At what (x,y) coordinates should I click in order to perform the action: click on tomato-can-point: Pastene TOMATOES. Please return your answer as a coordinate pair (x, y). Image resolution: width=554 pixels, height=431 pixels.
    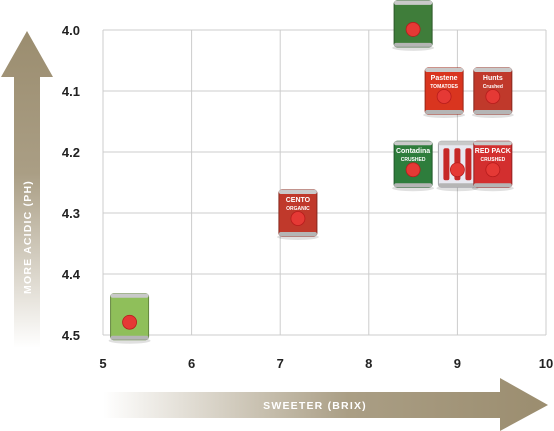
    Looking at the image, I should click on (444, 92).